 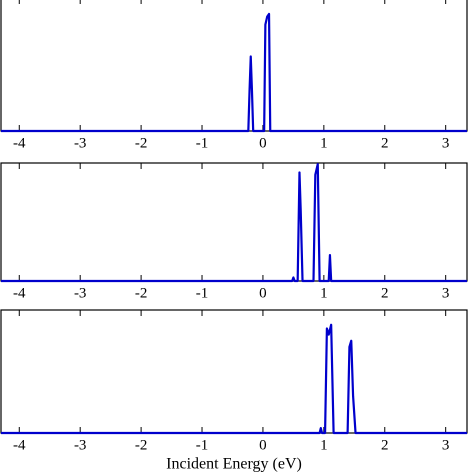 What do you see at coordinates (234, 464) in the screenshot?
I see `x-axis-label: Incident Energy (eV)` at bounding box center [234, 464].